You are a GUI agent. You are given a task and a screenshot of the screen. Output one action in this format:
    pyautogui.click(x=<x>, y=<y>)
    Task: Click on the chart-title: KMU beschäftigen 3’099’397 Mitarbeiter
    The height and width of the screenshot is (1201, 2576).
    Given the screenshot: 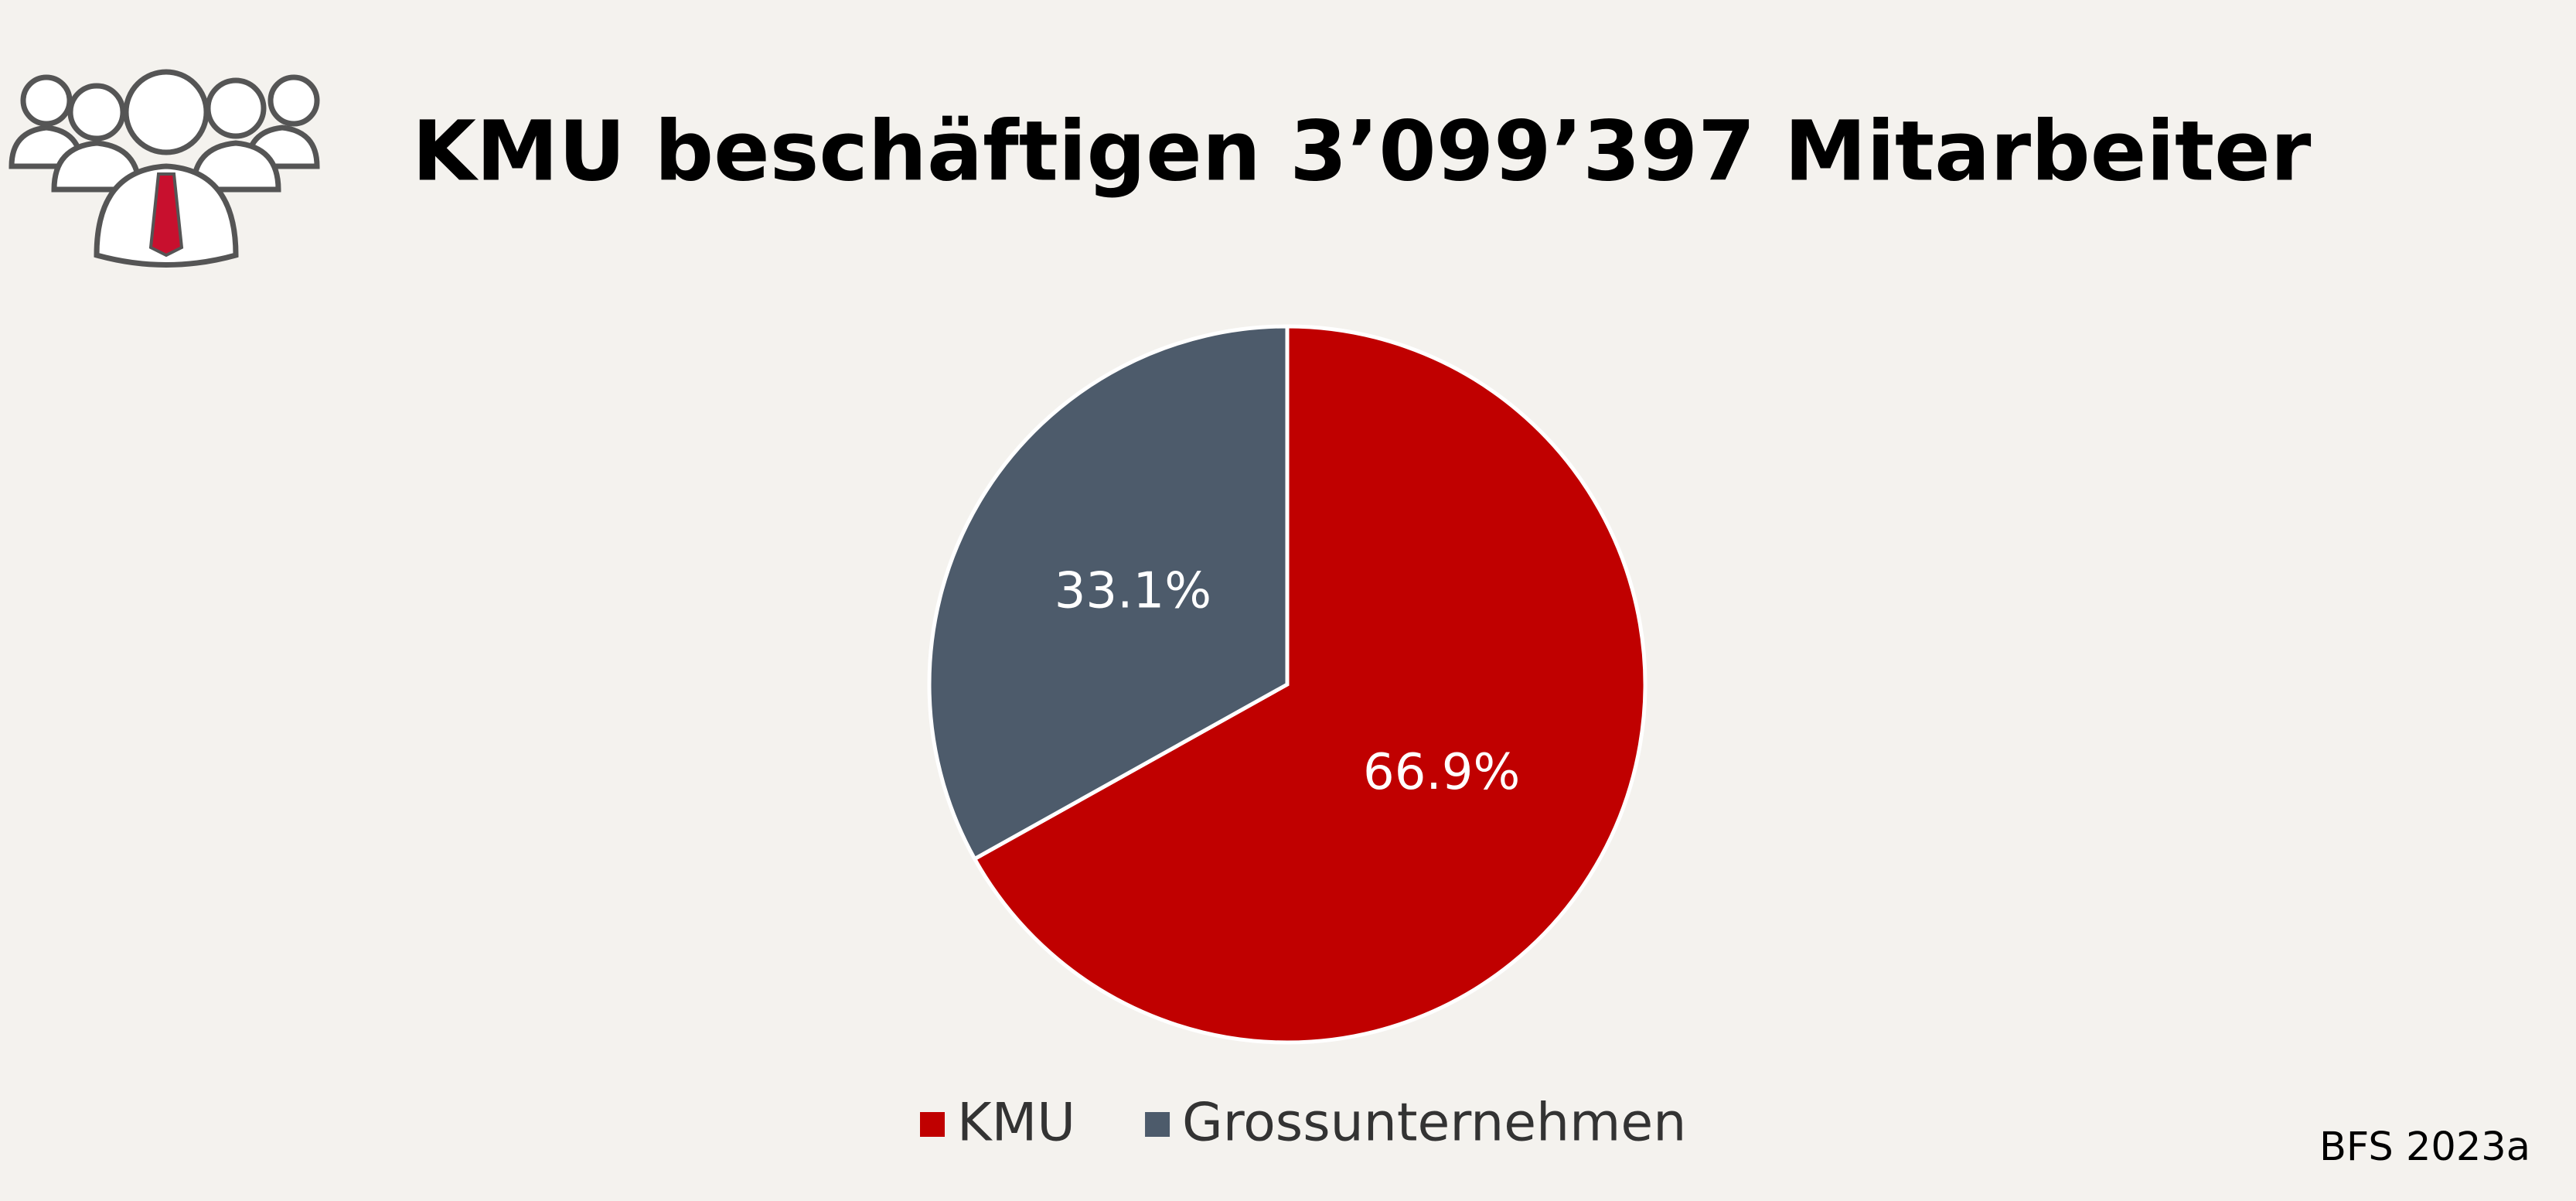 What is the action you would take?
    pyautogui.click(x=1362, y=152)
    